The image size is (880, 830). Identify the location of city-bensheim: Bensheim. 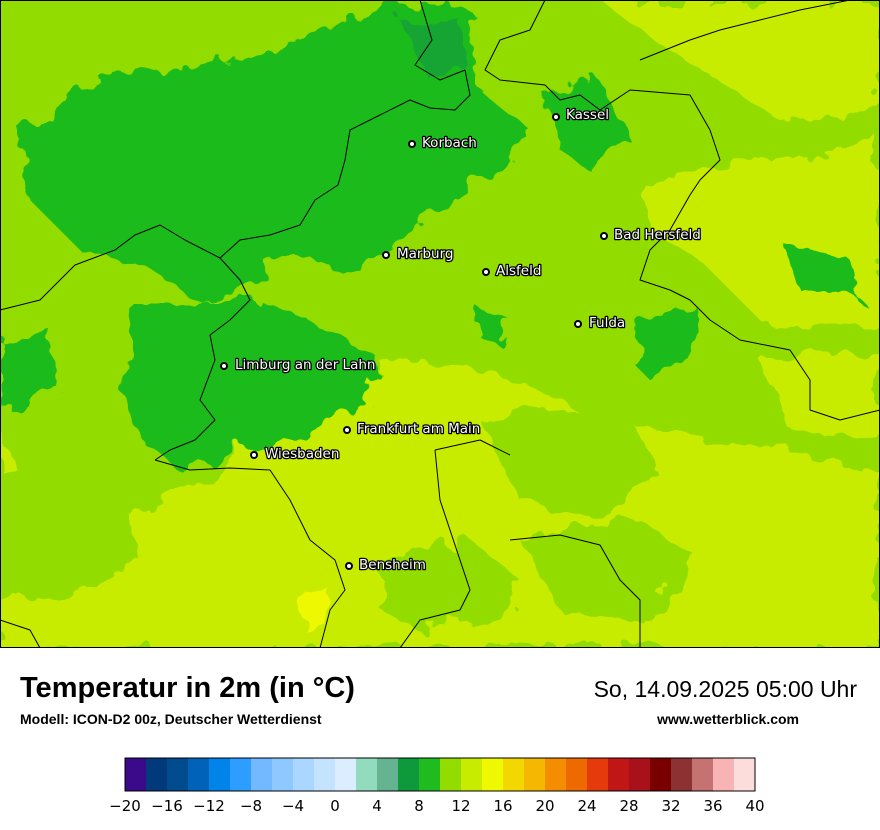
(386, 565).